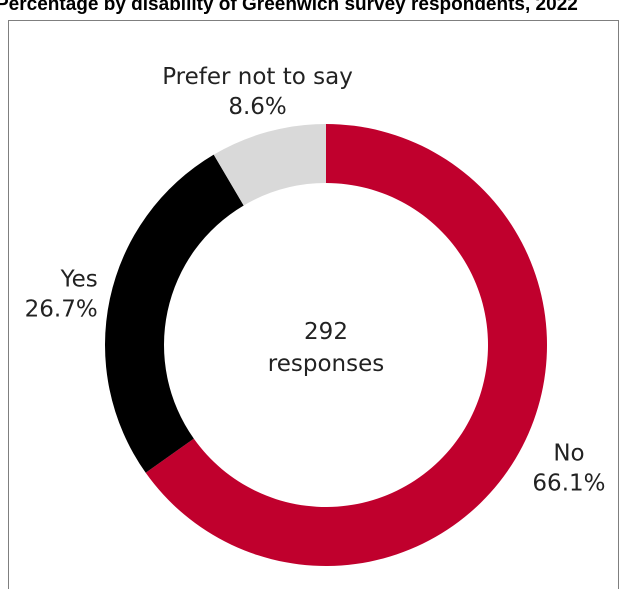 The height and width of the screenshot is (589, 619). Describe the element at coordinates (257, 107) in the screenshot. I see `slice-value-prefer-not-to-say: 8.6%` at that location.